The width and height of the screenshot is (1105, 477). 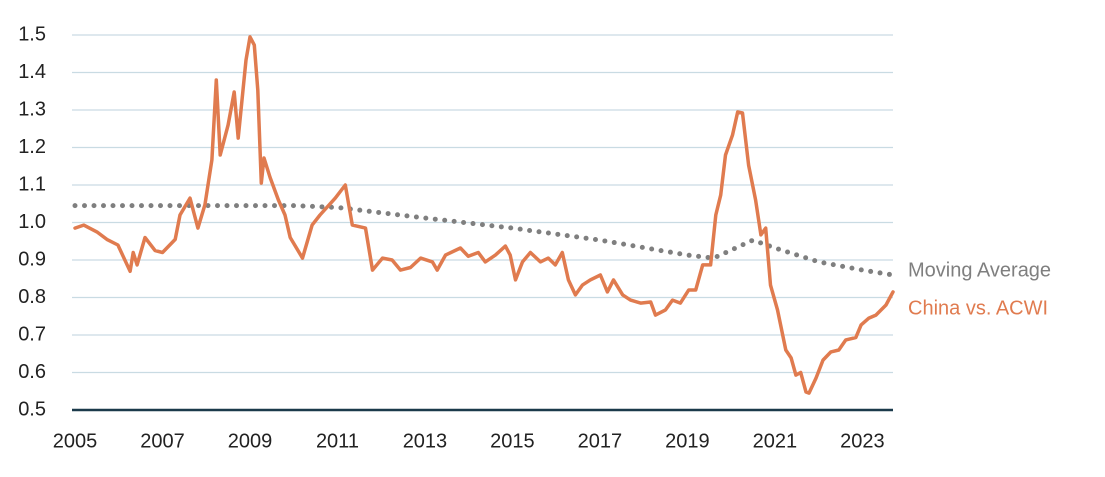 I want to click on y-tick-label: 1.0, so click(x=32, y=222).